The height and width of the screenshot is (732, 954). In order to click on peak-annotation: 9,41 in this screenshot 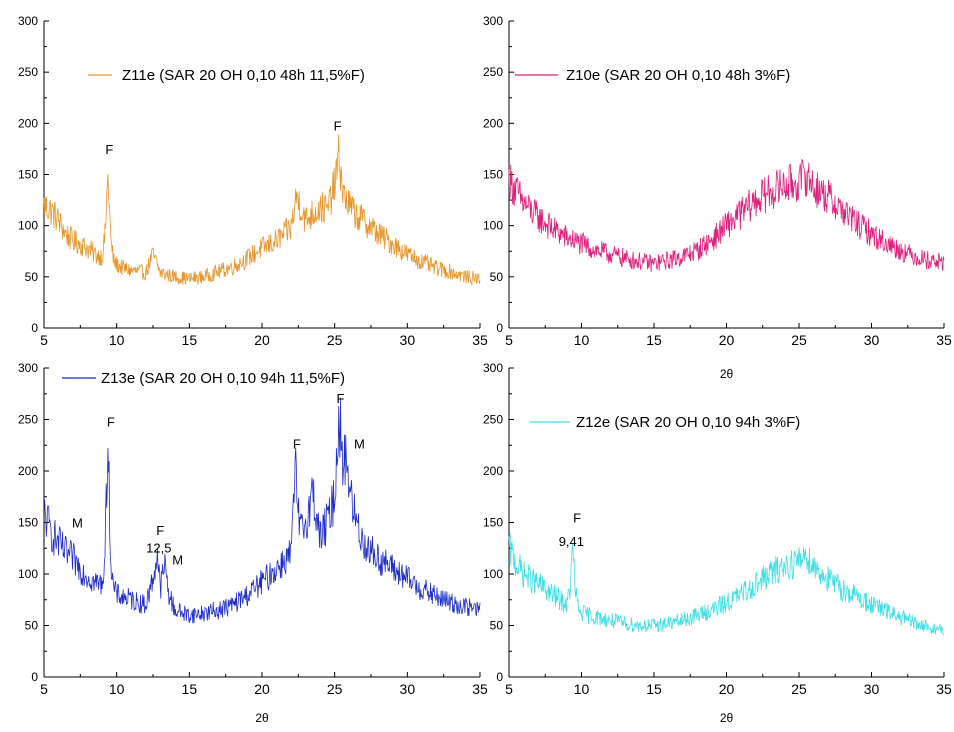, I will do `click(571, 541)`.